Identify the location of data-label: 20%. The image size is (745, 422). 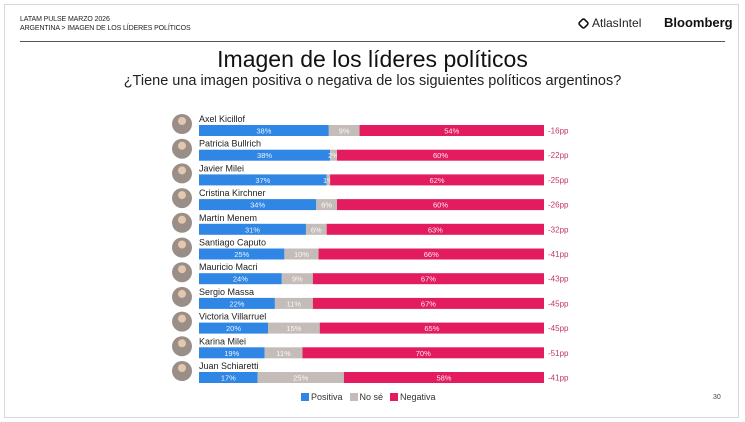
(233, 328).